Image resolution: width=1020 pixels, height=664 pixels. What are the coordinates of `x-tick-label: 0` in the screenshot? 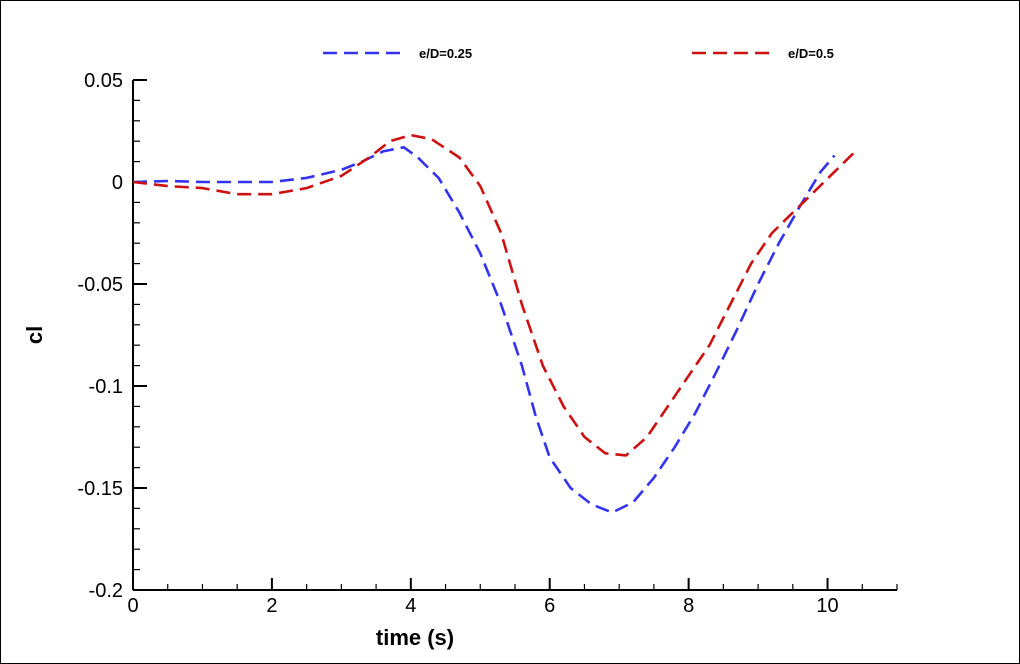 It's located at (132, 606).